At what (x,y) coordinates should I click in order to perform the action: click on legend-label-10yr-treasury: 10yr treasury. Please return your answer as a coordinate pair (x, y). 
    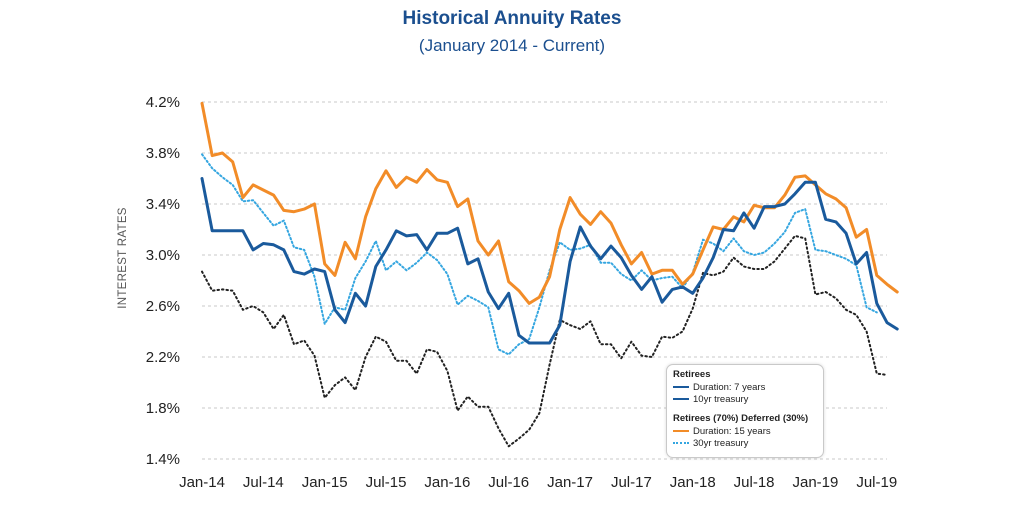
    Looking at the image, I should click on (721, 399).